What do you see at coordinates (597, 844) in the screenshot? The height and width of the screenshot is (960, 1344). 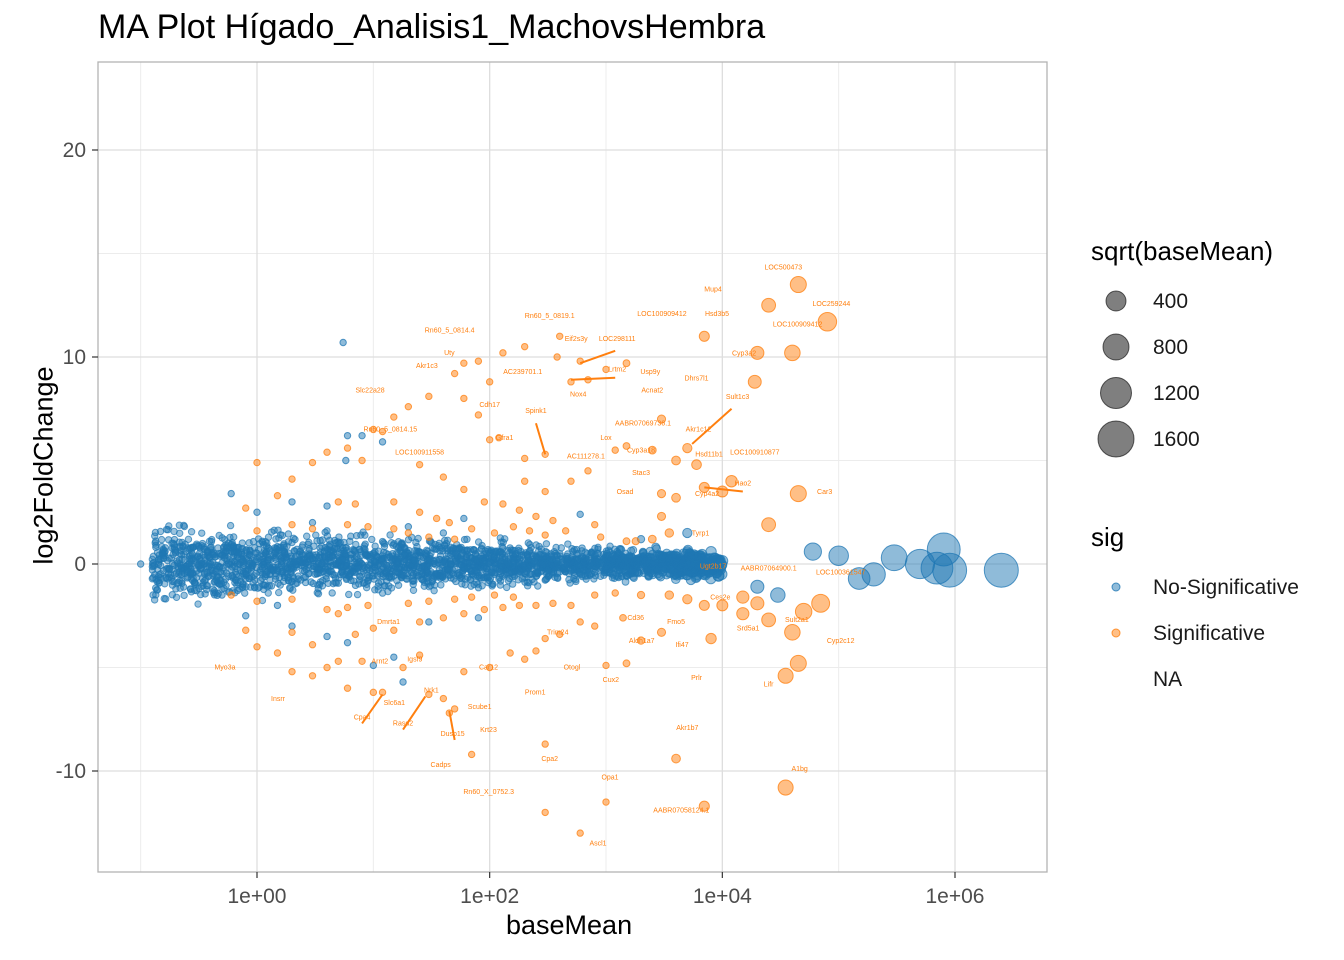 I see `gene-label: Ascl1` at bounding box center [597, 844].